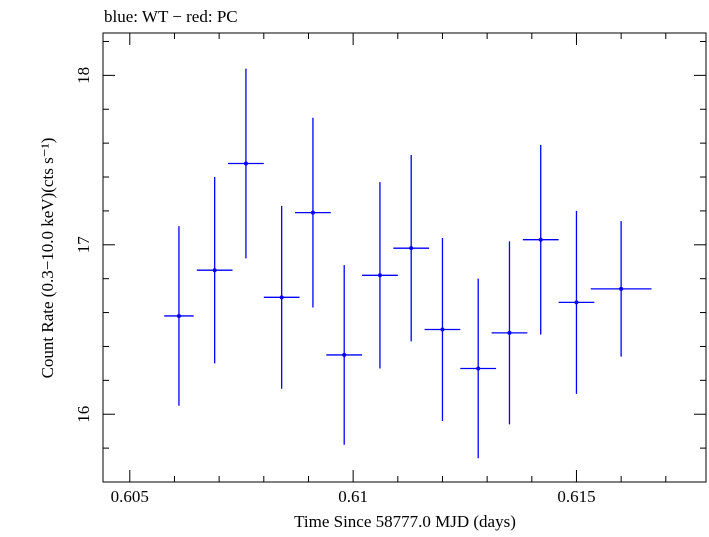 The width and height of the screenshot is (709, 537). What do you see at coordinates (130, 496) in the screenshot?
I see `x-tick-label: 0.605` at bounding box center [130, 496].